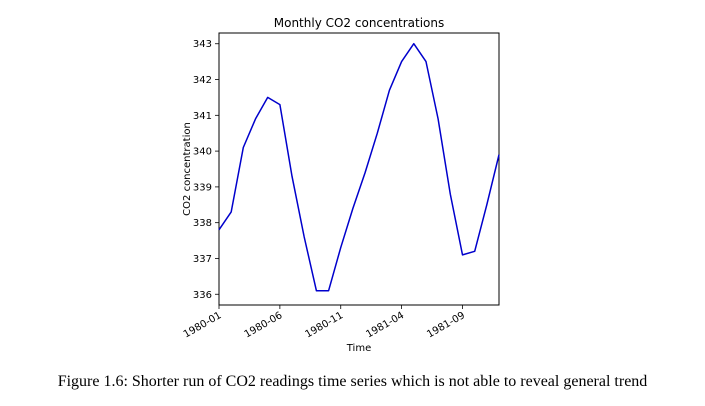 This screenshot has height=406, width=705. What do you see at coordinates (358, 348) in the screenshot?
I see `x-axis-label: Time` at bounding box center [358, 348].